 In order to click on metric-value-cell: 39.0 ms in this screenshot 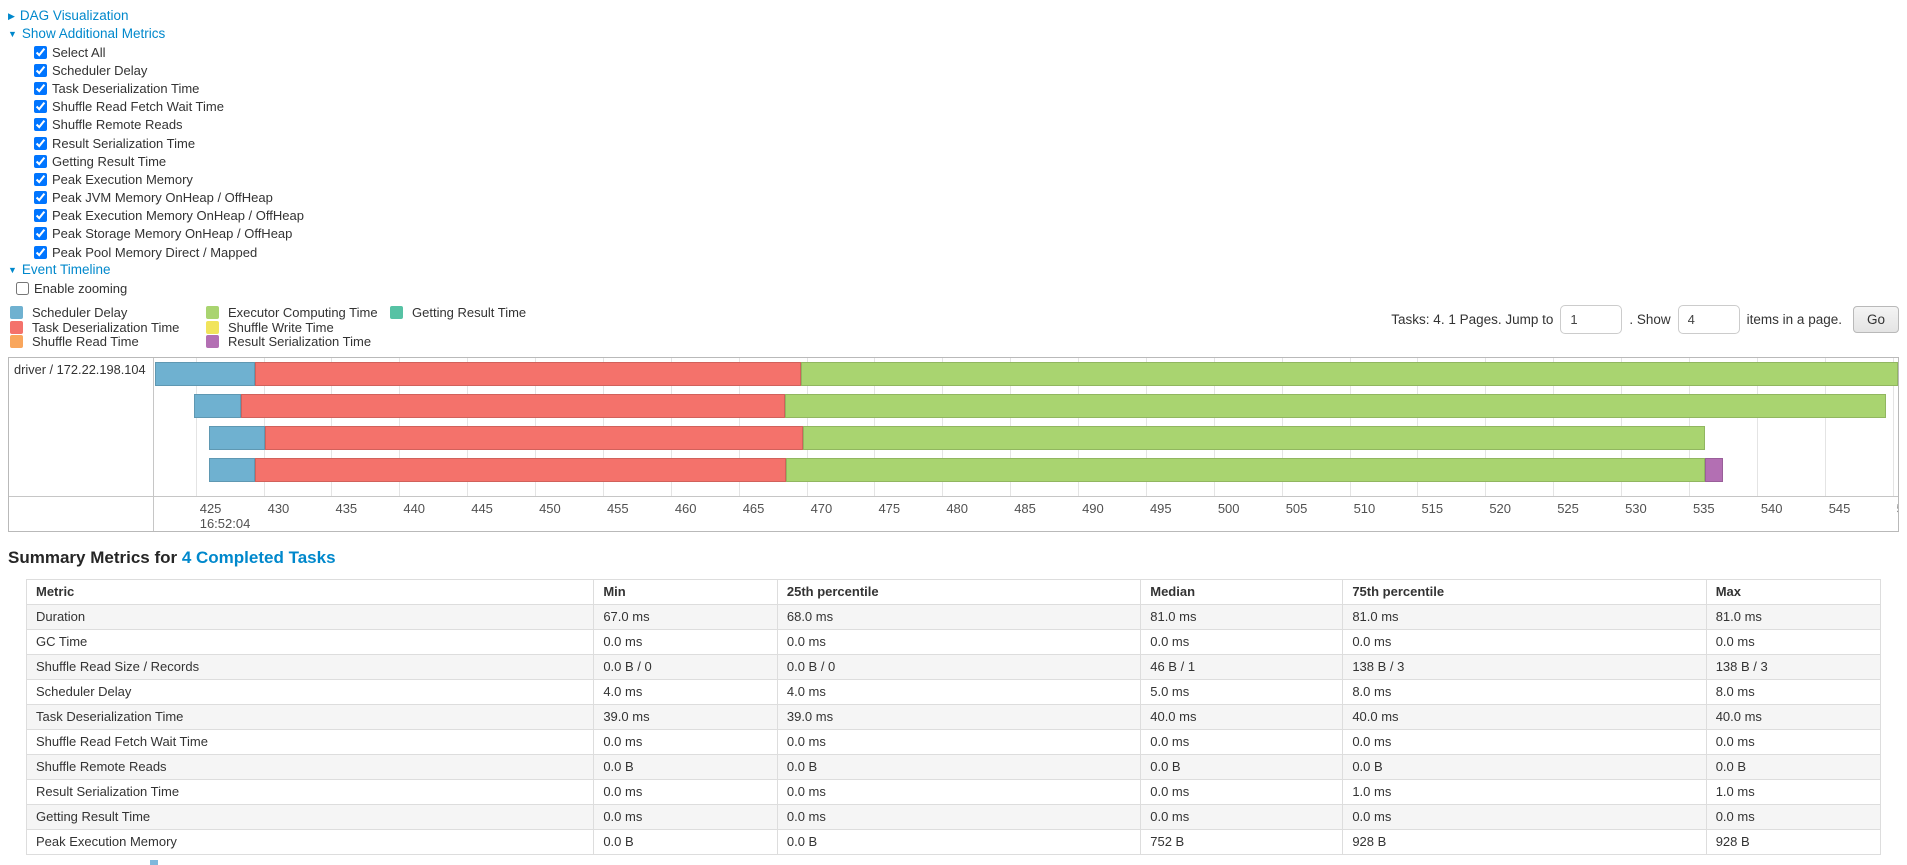, I will do `click(959, 717)`.